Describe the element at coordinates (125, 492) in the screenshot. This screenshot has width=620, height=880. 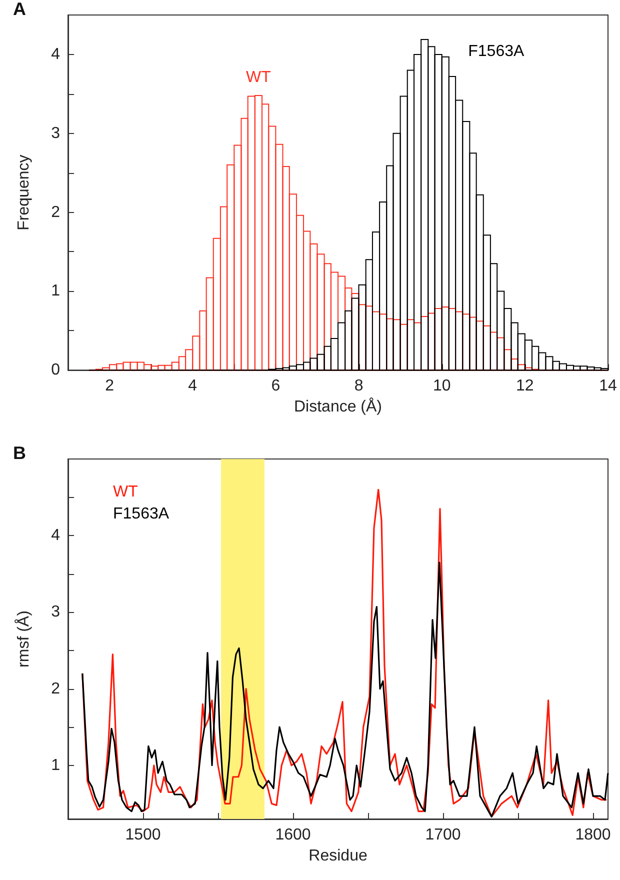
I see `text: WT` at that location.